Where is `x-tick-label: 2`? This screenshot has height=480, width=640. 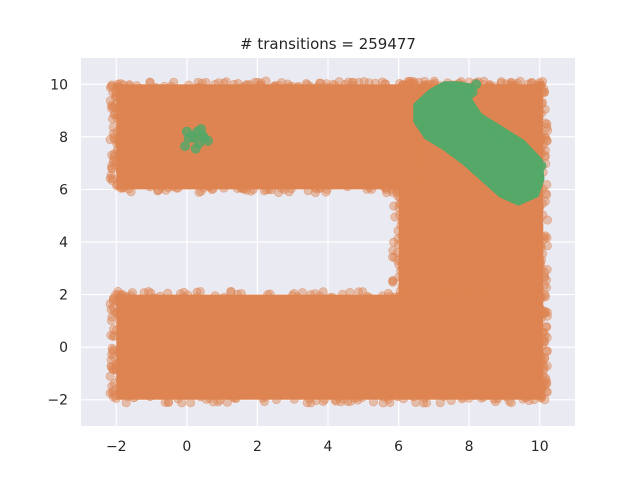
x-tick-label: 2 is located at coordinates (257, 447).